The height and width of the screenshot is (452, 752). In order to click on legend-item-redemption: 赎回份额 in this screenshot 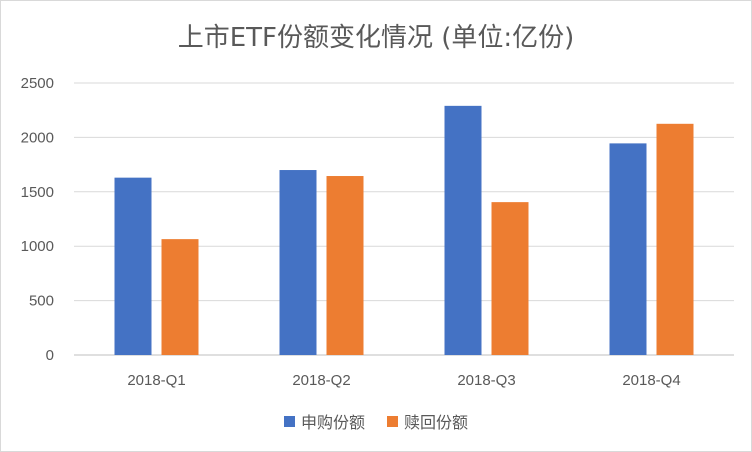, I will do `click(427, 421)`.